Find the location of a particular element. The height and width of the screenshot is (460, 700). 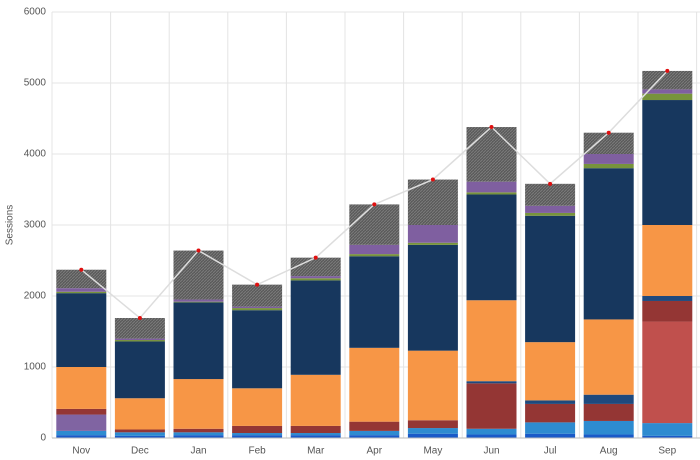

y-tick-label: 5000 is located at coordinates (35, 83).